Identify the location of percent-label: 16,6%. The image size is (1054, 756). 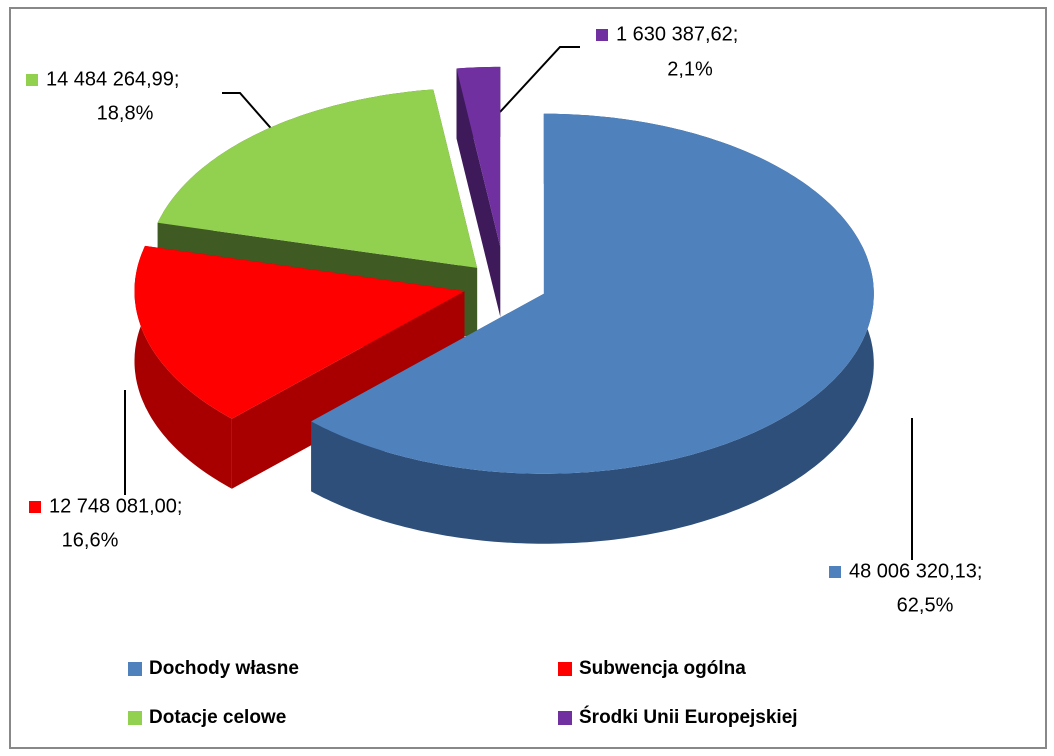
(90, 540).